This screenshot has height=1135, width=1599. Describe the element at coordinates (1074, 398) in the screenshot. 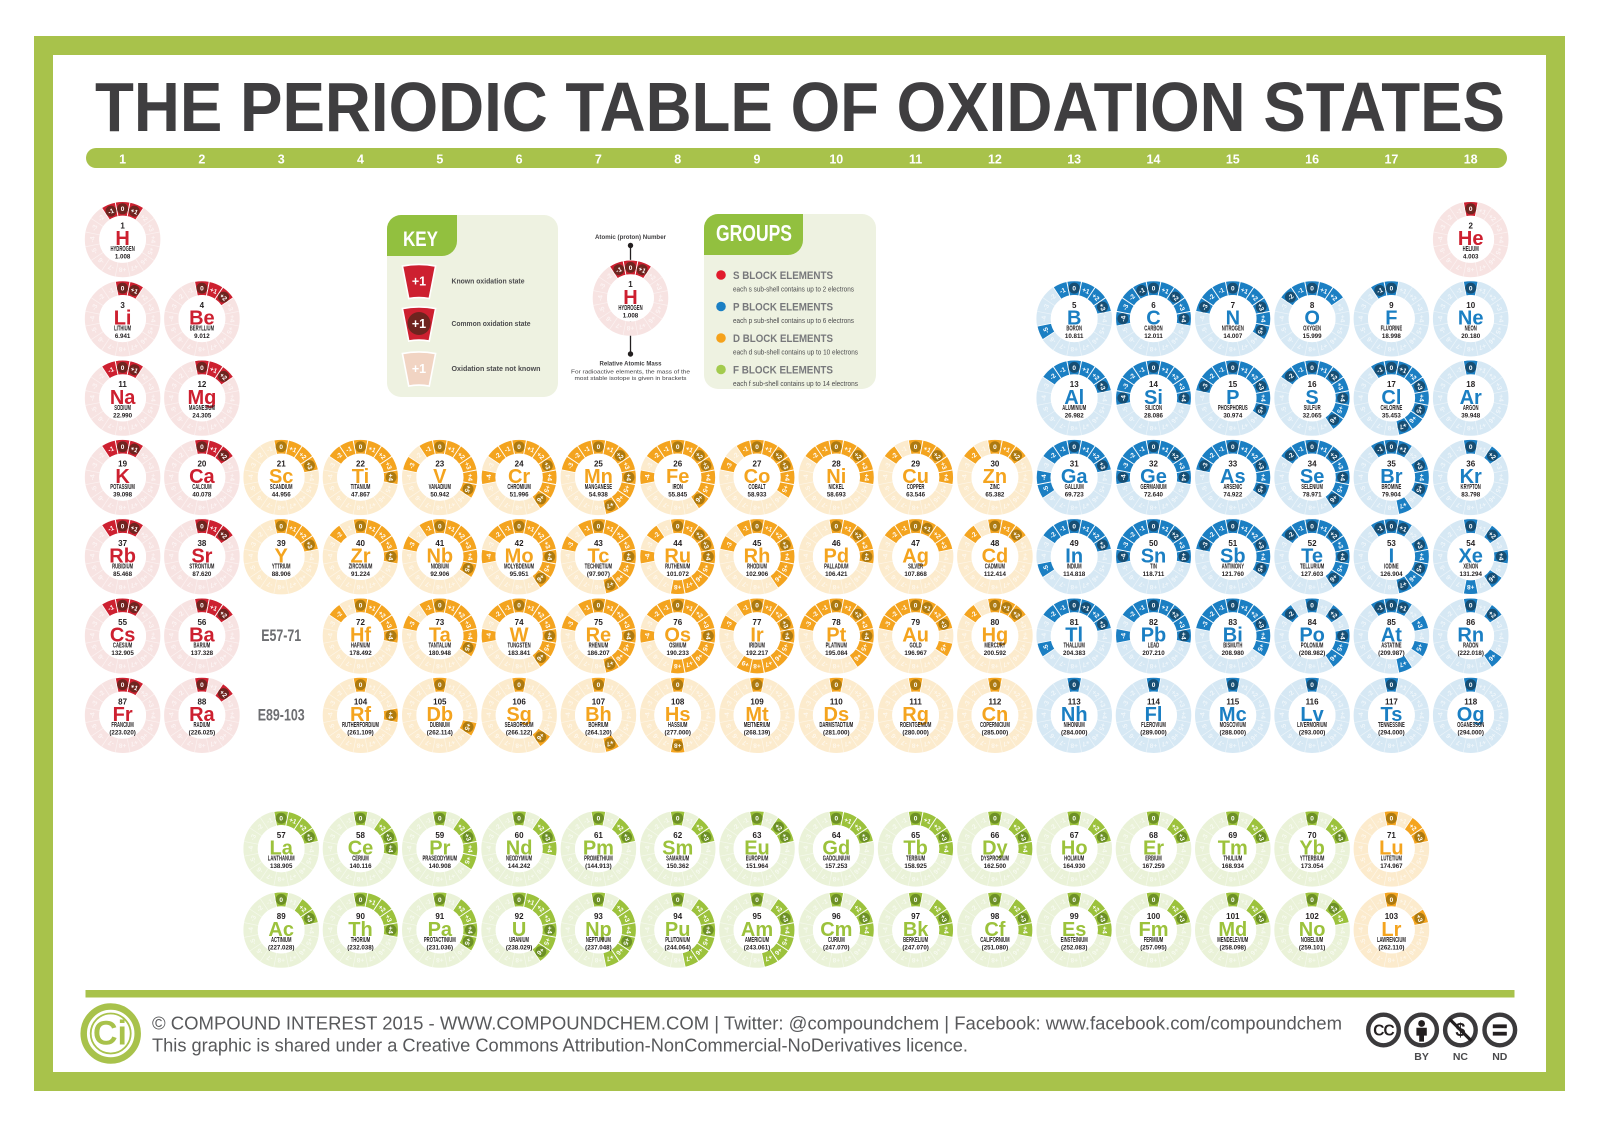

I see `svg-text: Al` at that location.